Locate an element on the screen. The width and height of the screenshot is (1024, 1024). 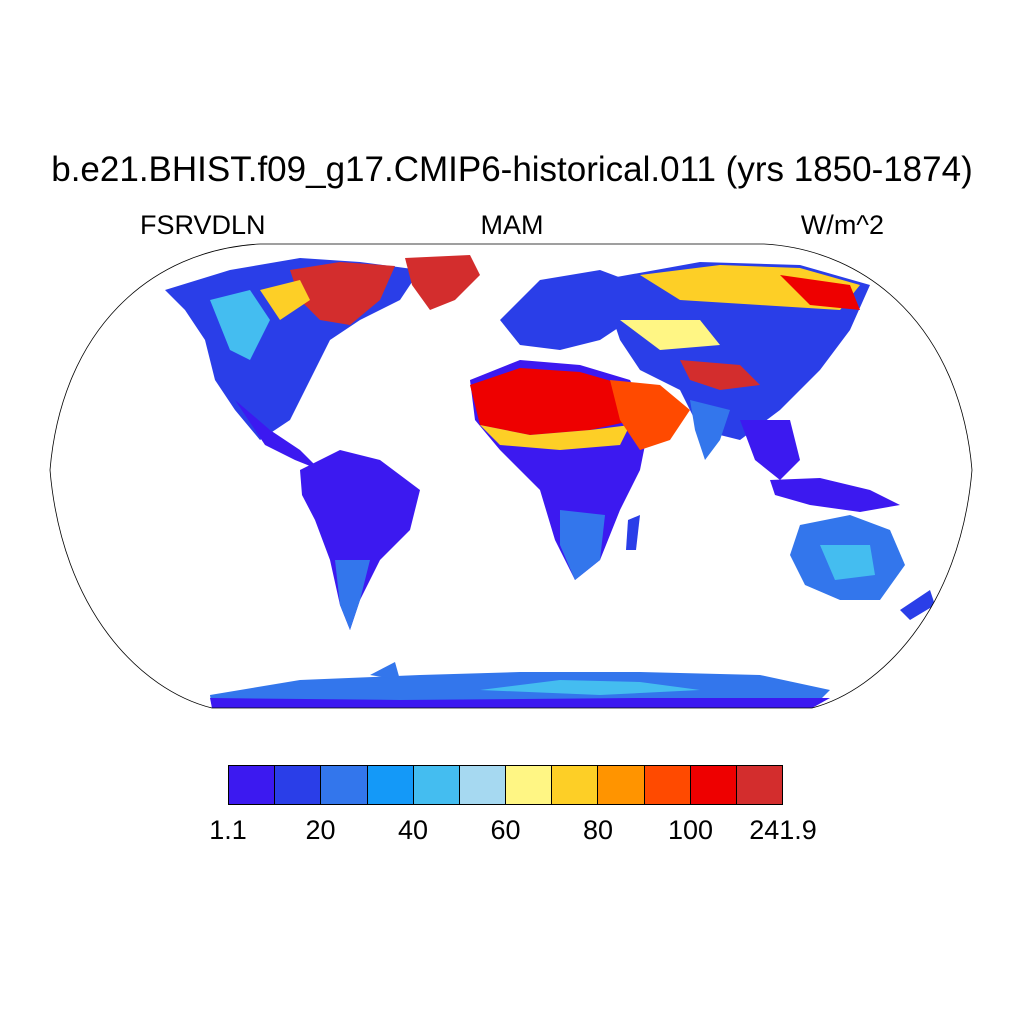
antarctica-peninsula is located at coordinates (385, 671).